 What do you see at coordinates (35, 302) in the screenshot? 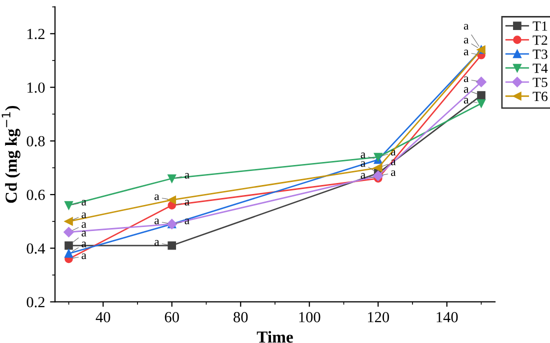
I see `y-tick-label: 0.2` at bounding box center [35, 302].